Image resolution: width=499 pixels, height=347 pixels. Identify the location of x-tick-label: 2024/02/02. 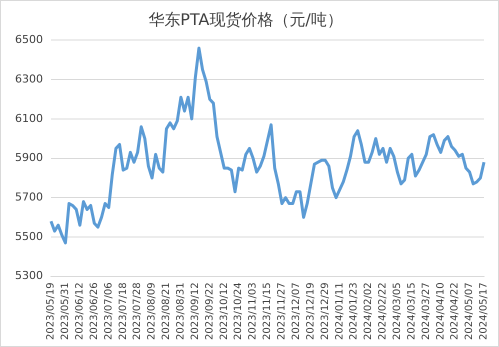
(368, 311).